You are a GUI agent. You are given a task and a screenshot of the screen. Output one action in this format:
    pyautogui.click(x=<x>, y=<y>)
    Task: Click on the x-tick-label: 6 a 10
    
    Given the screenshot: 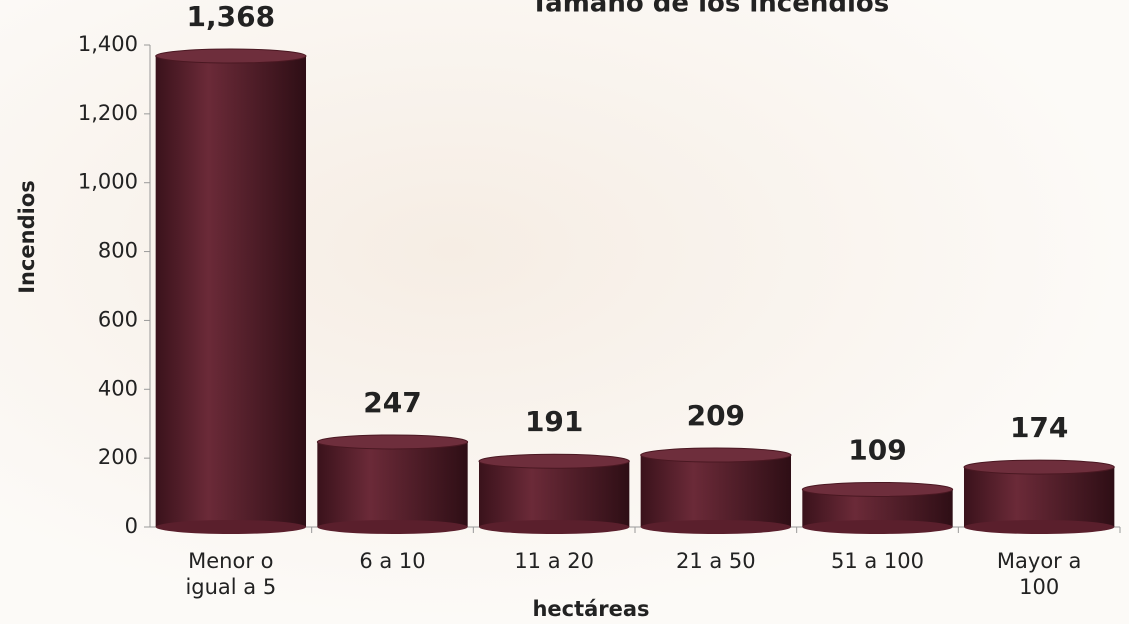 What is the action you would take?
    pyautogui.click(x=392, y=561)
    